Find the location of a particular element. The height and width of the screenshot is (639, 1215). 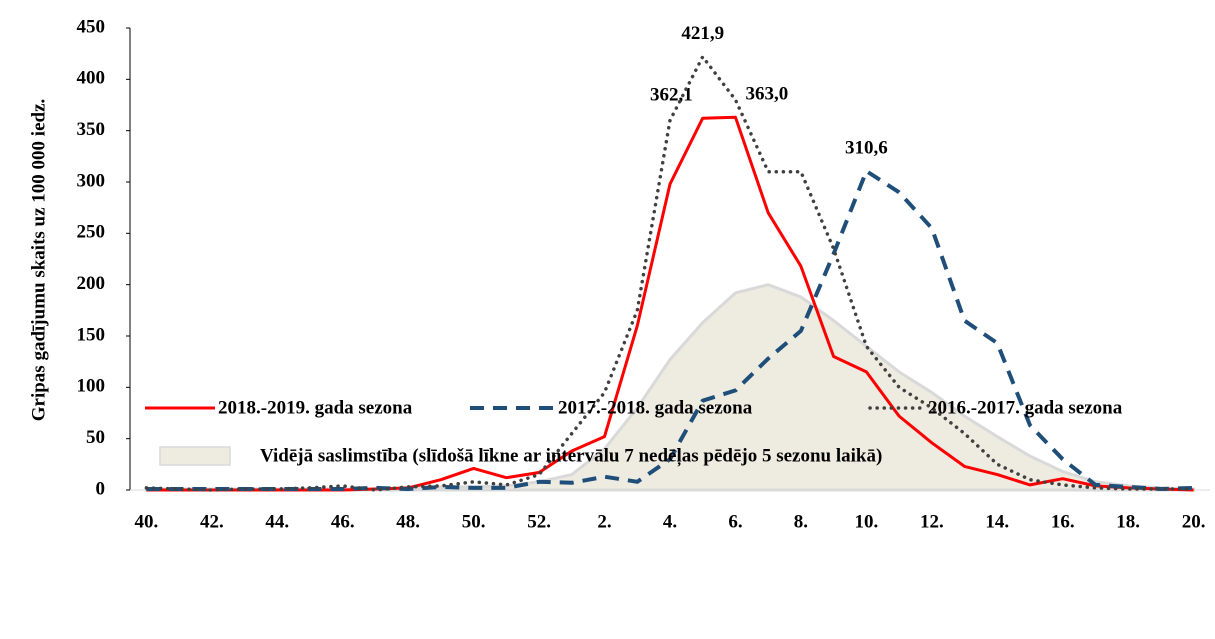

x-tick-label: 20. is located at coordinates (1194, 521).